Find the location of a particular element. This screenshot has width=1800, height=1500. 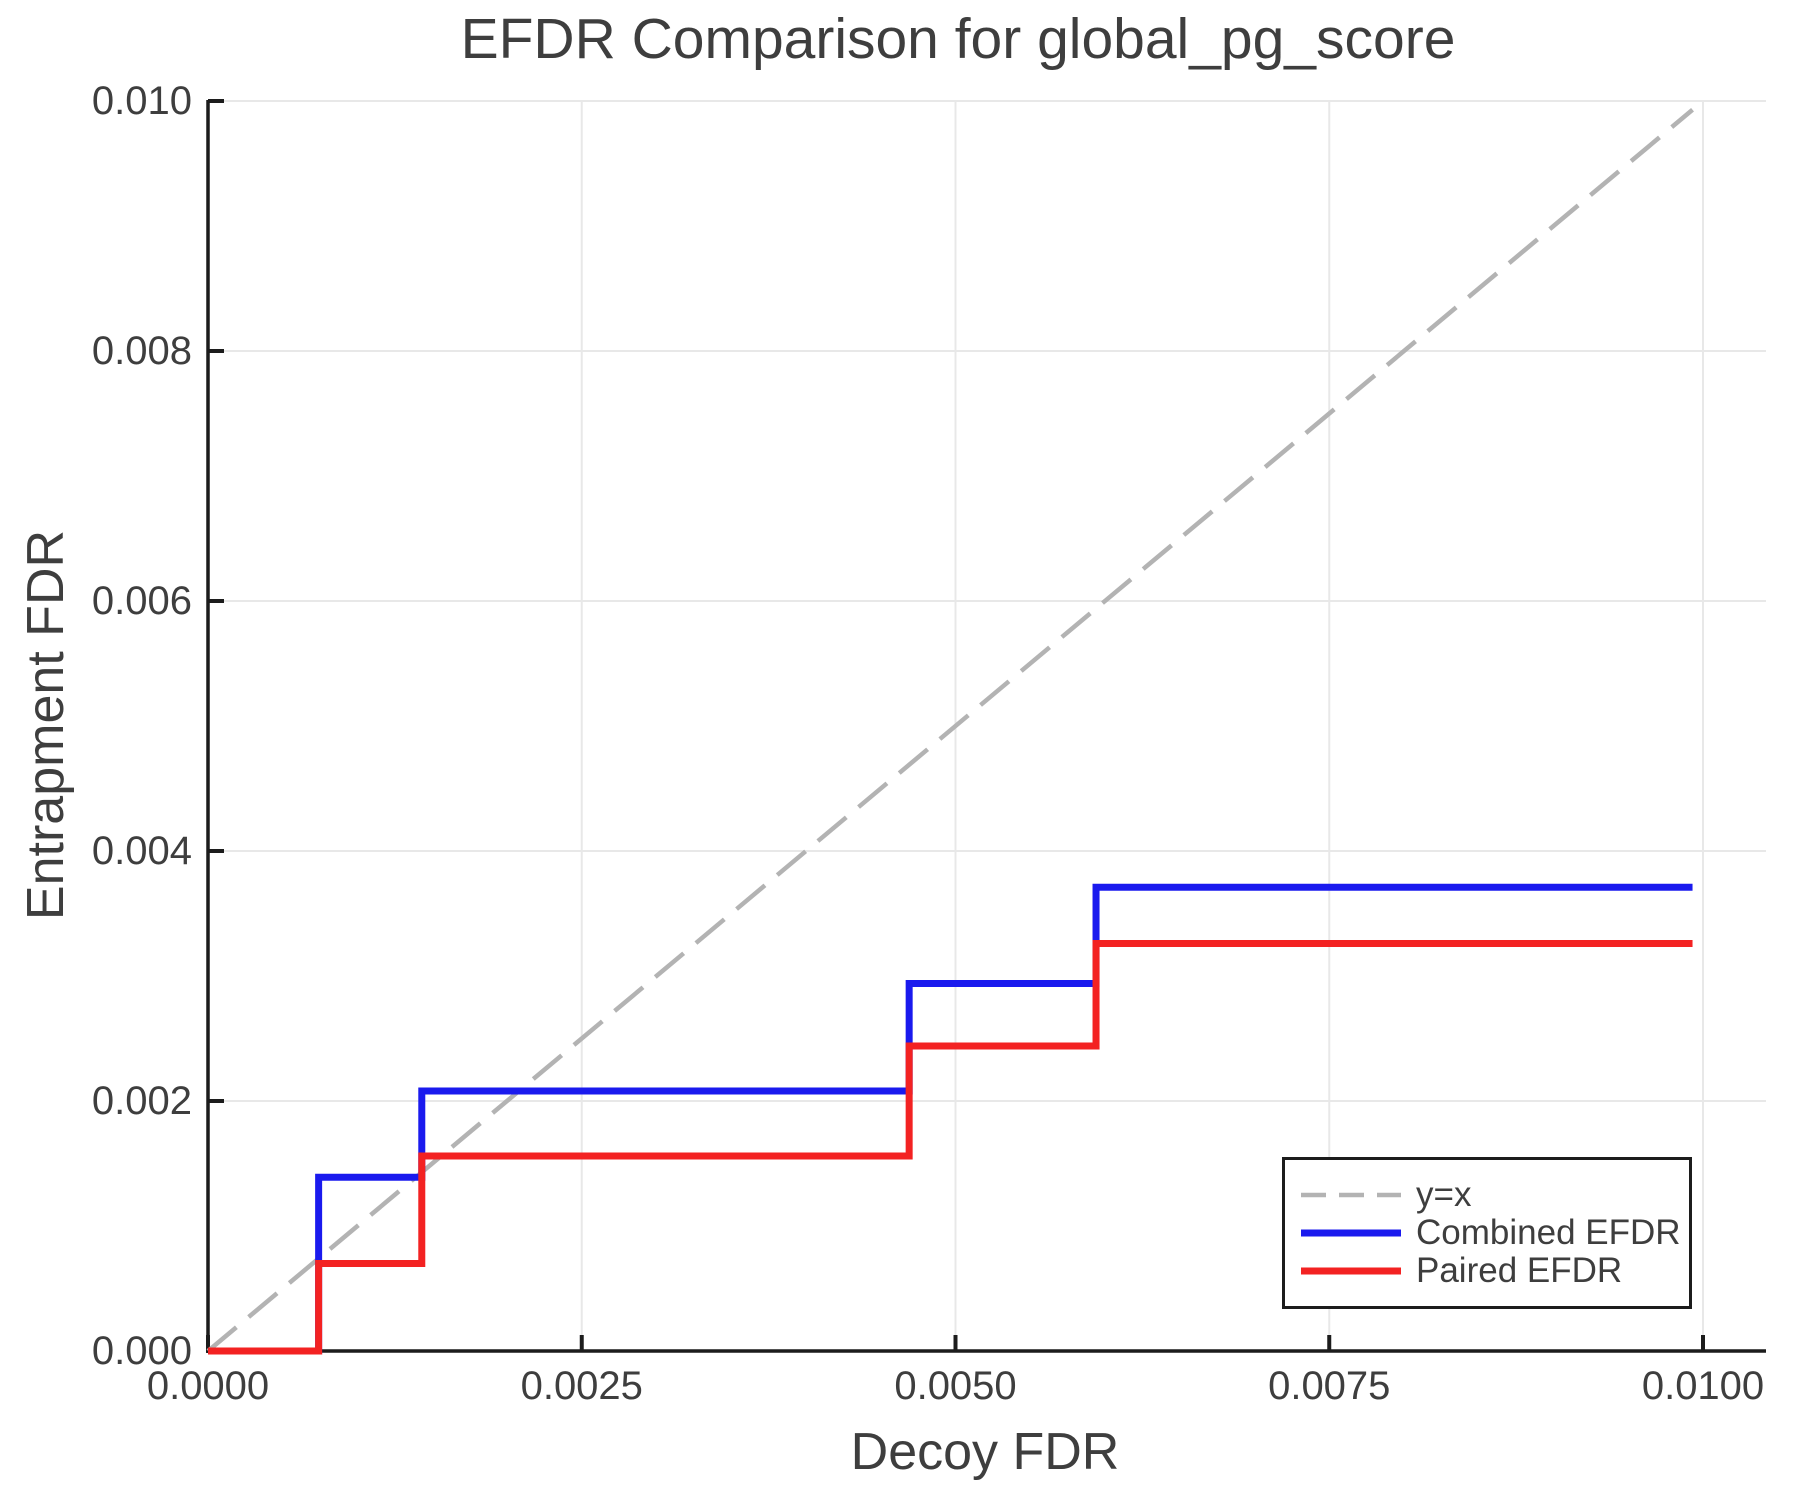

x-tick-label: 0.0075 is located at coordinates (1329, 1386).